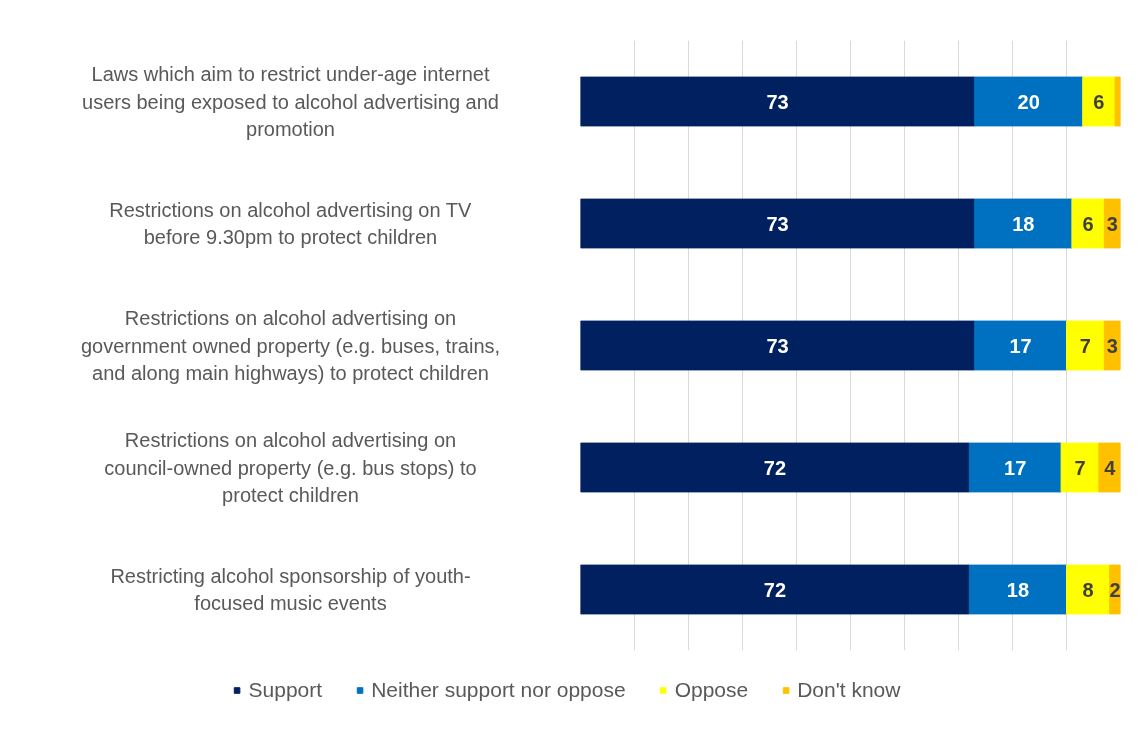 The image size is (1139, 733). Describe the element at coordinates (711, 690) in the screenshot. I see `legend-label: Oppose` at that location.